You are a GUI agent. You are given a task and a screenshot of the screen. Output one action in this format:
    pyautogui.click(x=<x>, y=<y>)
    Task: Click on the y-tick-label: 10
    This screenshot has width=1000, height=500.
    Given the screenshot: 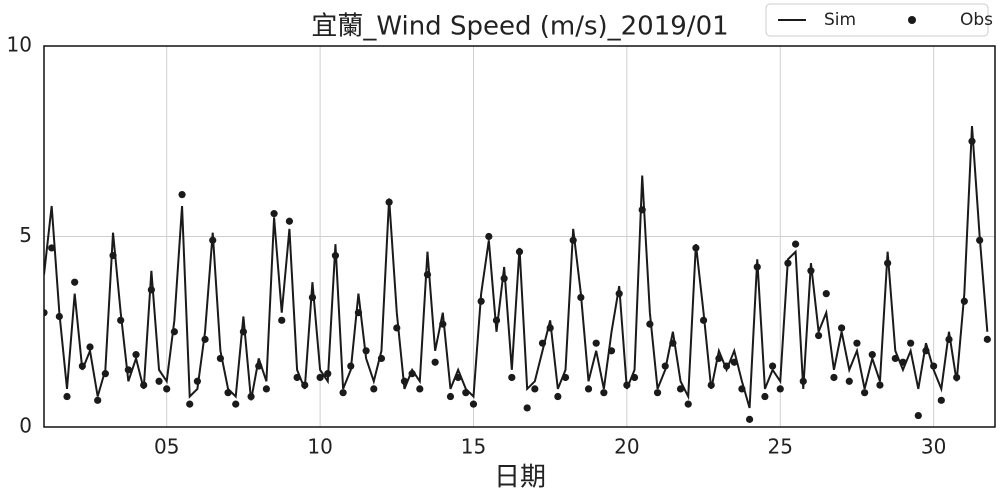 What is the action you would take?
    pyautogui.click(x=19, y=45)
    